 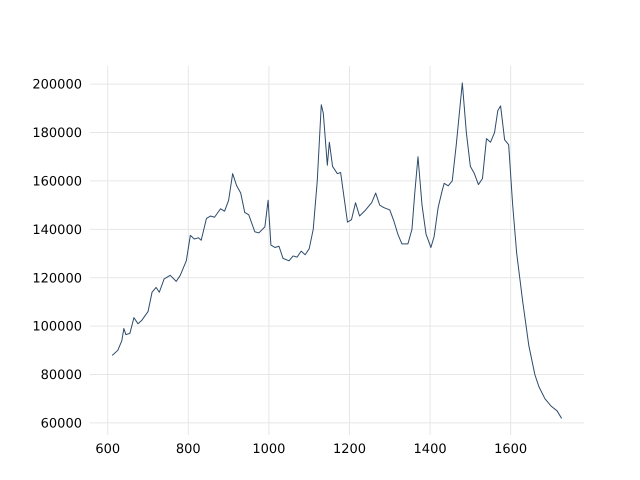 What do you see at coordinates (57, 230) in the screenshot?
I see `y-tick-label: 140000` at bounding box center [57, 230].